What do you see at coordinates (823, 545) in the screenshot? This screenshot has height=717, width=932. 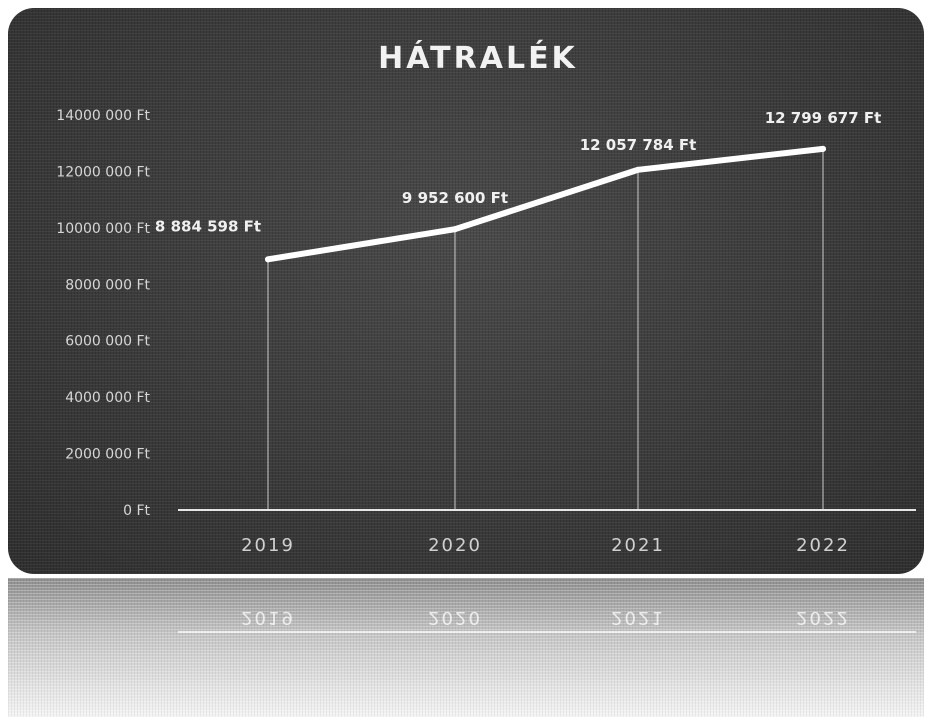 I see `x-tick-label: 2022` at bounding box center [823, 545].